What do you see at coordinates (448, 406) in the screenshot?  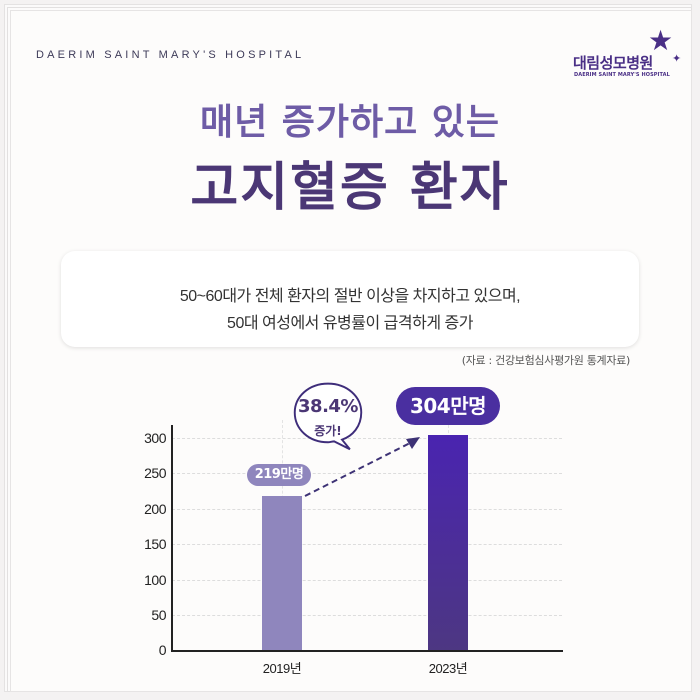 I see `value-label-2023: 304만명` at bounding box center [448, 406].